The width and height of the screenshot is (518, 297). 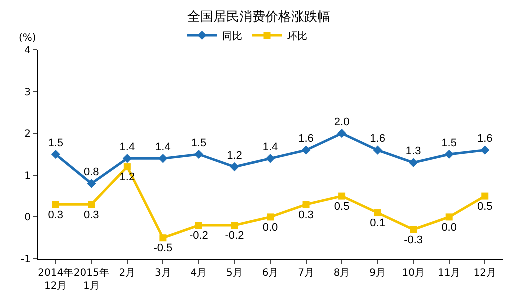 What do you see at coordinates (234, 273) in the screenshot?
I see `x-tick-label: 5月` at bounding box center [234, 273].